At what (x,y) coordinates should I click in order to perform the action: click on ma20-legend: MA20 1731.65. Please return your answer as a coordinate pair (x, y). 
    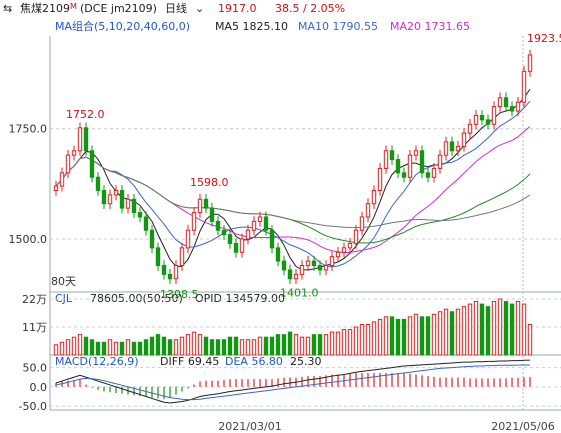
    Looking at the image, I should click on (430, 26).